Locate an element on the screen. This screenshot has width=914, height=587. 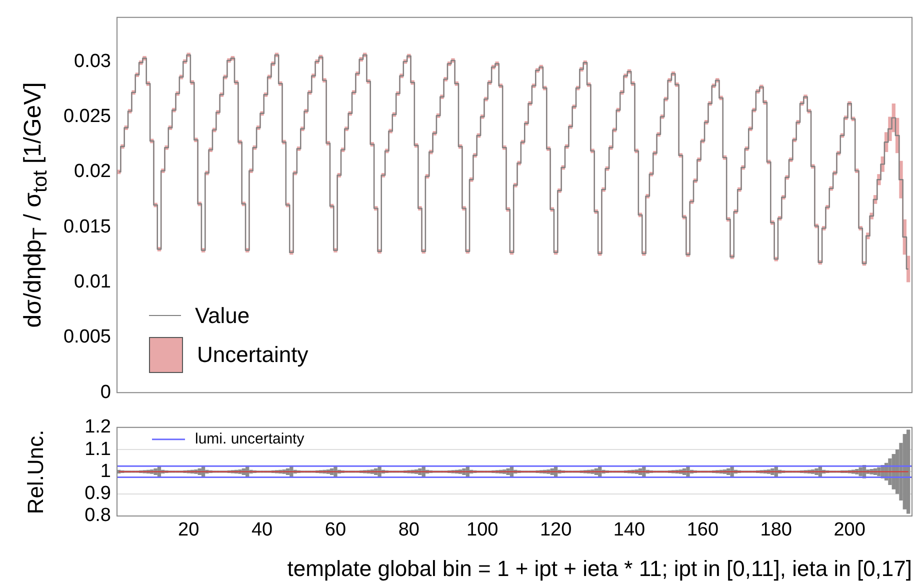
x-tick-label: 160 is located at coordinates (702, 530).